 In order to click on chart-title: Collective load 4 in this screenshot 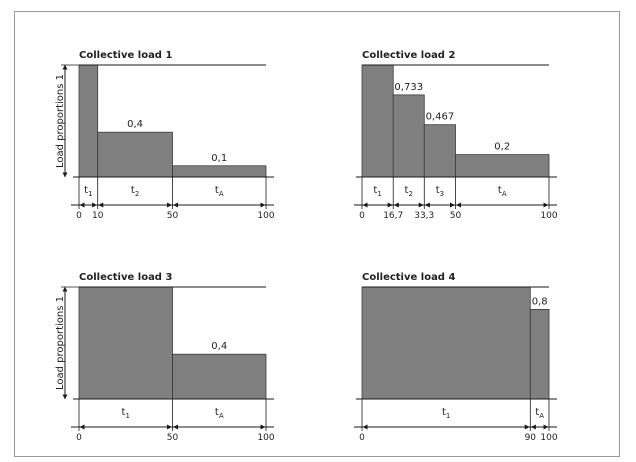, I will do `click(408, 277)`.